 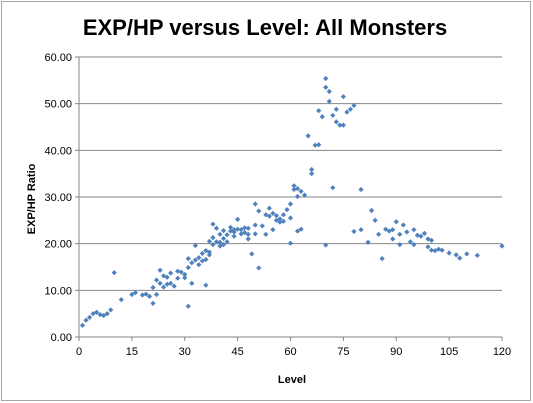 What do you see at coordinates (185, 352) in the screenshot?
I see `x-tick-label: 30` at bounding box center [185, 352].